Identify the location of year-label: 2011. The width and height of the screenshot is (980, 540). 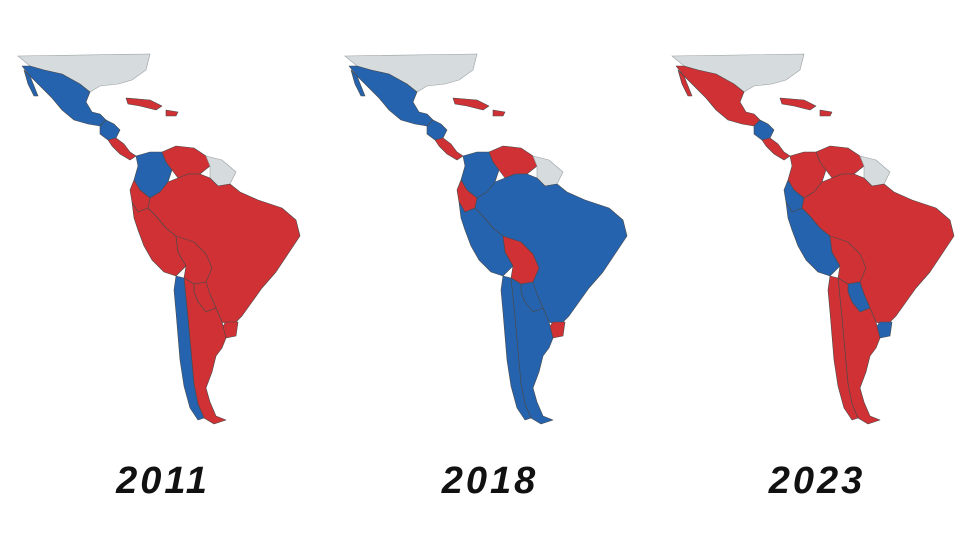
(163, 481).